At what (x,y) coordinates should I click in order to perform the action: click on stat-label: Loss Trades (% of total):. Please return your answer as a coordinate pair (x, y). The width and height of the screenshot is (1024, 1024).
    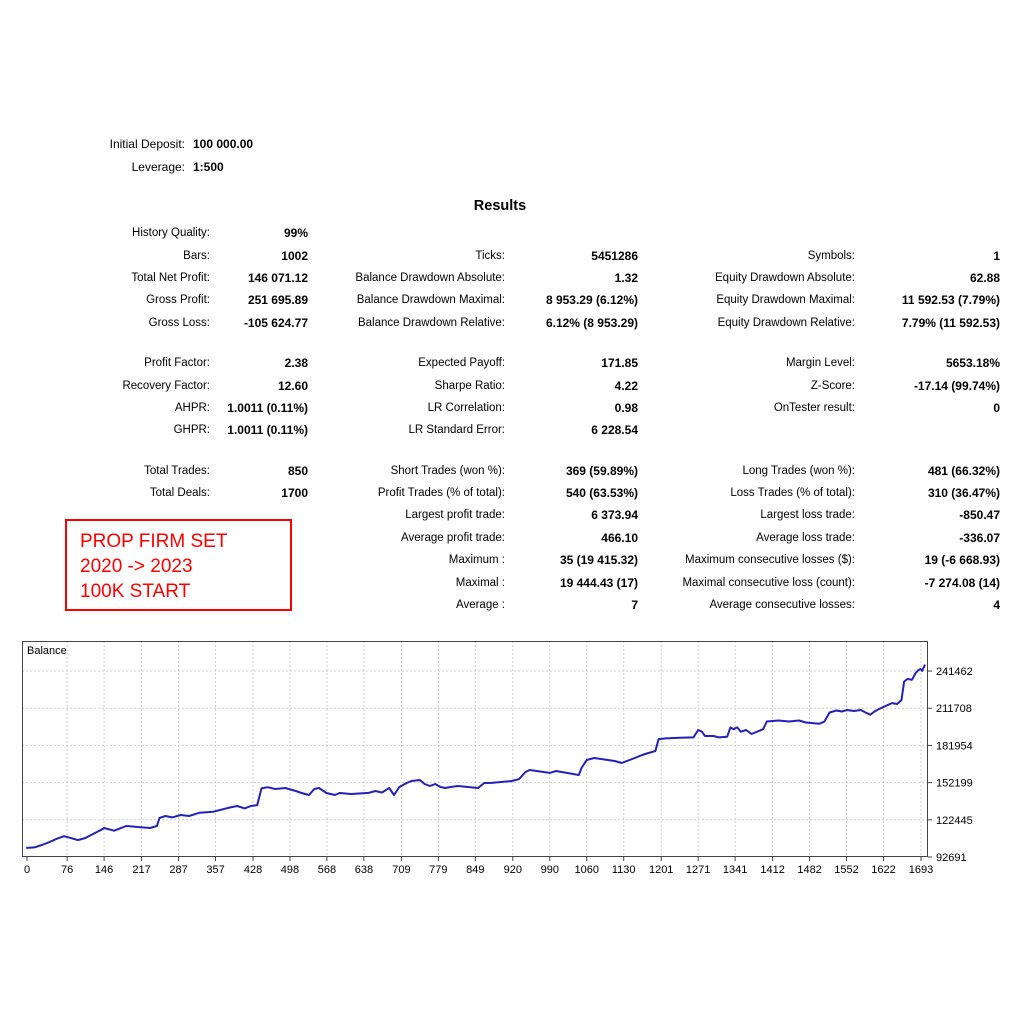
    Looking at the image, I should click on (792, 493).